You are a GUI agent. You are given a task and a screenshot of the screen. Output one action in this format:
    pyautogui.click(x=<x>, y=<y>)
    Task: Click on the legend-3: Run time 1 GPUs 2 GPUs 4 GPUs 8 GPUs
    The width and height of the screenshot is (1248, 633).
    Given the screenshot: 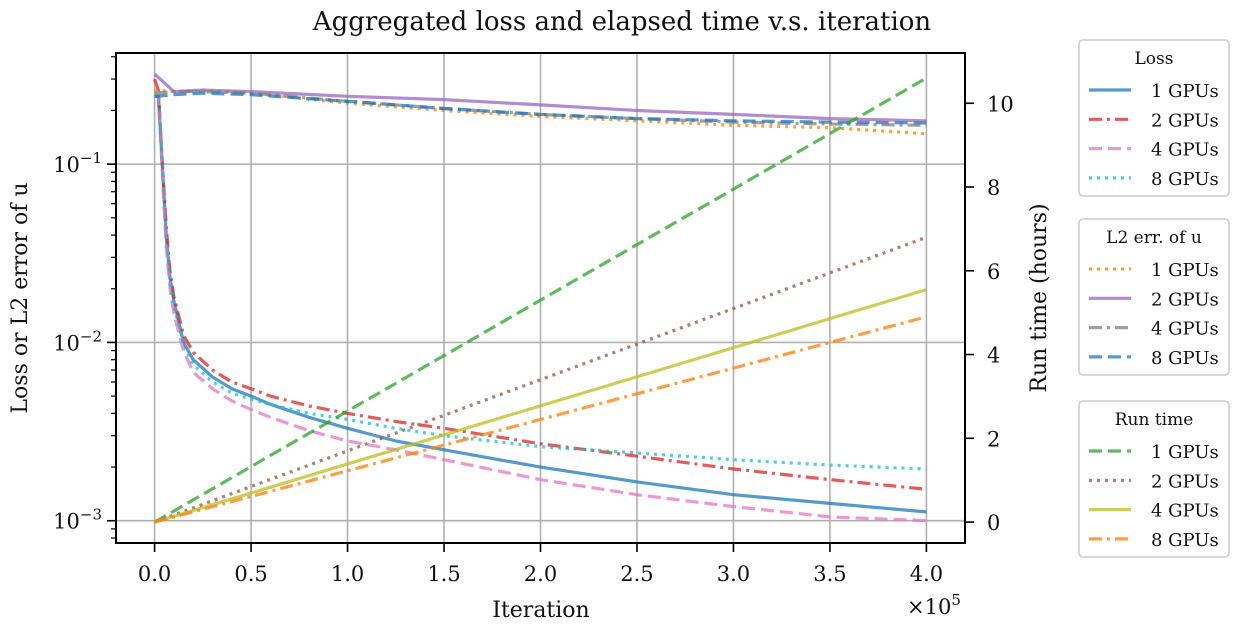 What is the action you would take?
    pyautogui.click(x=1154, y=479)
    